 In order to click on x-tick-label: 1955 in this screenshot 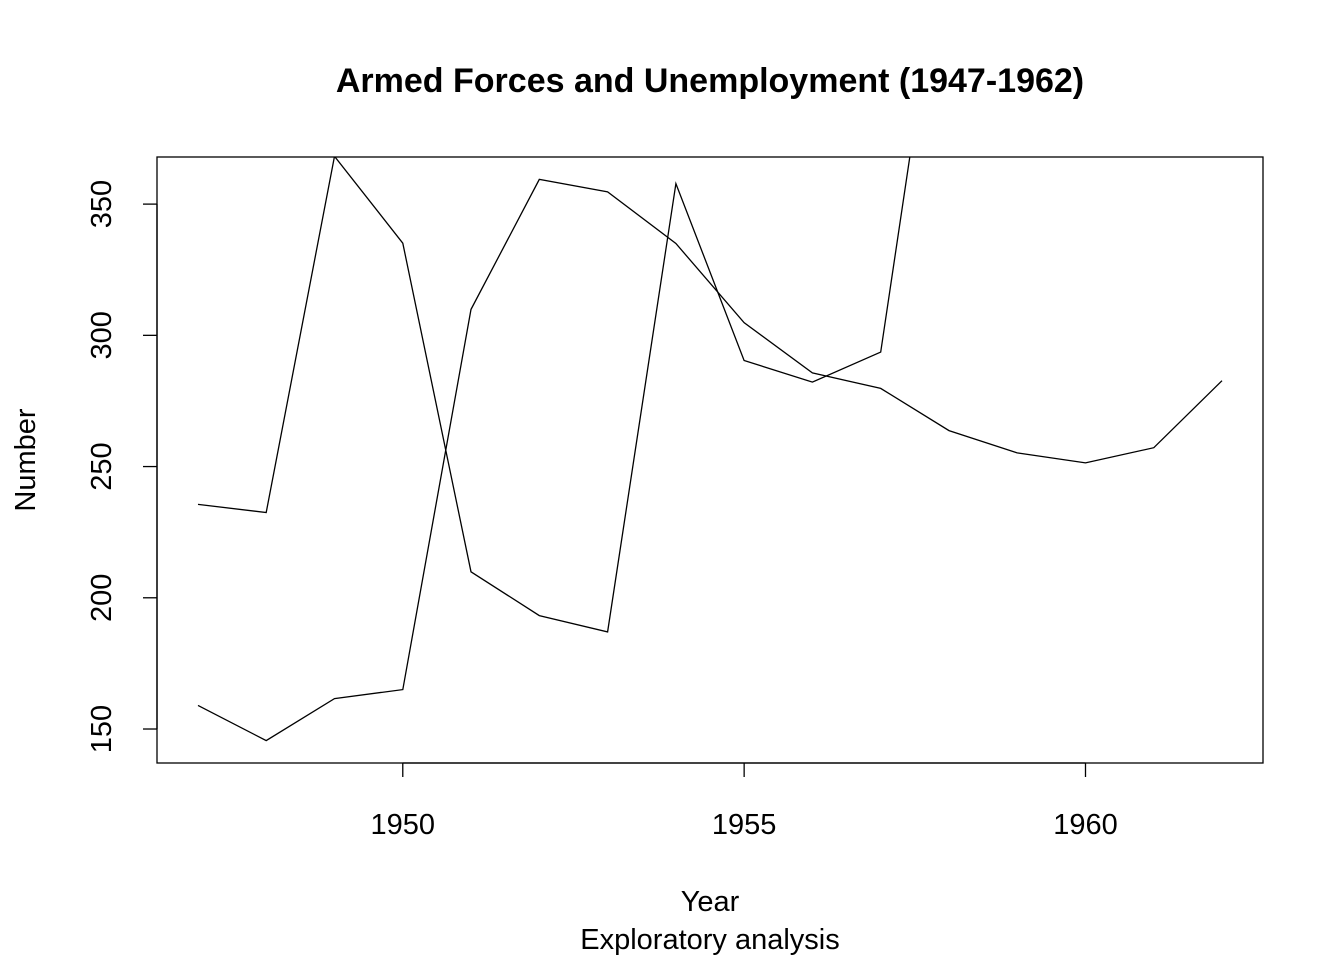, I will do `click(744, 825)`.